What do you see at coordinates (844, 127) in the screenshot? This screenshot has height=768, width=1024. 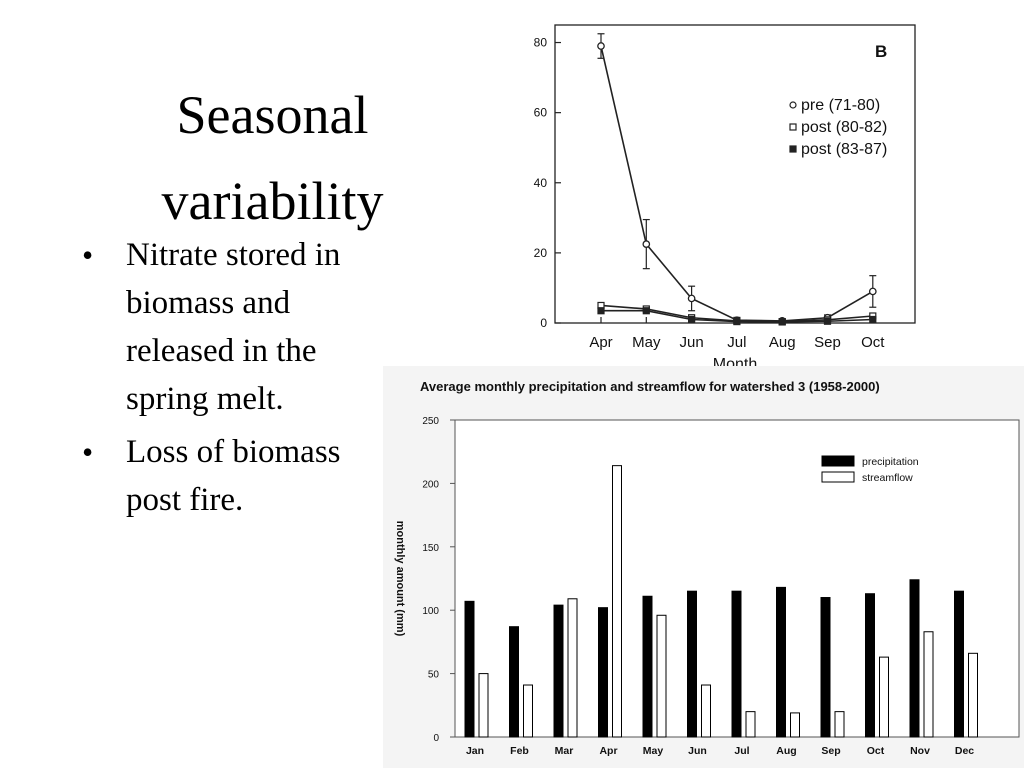 I see `legend-label: post (80-82)` at bounding box center [844, 127].